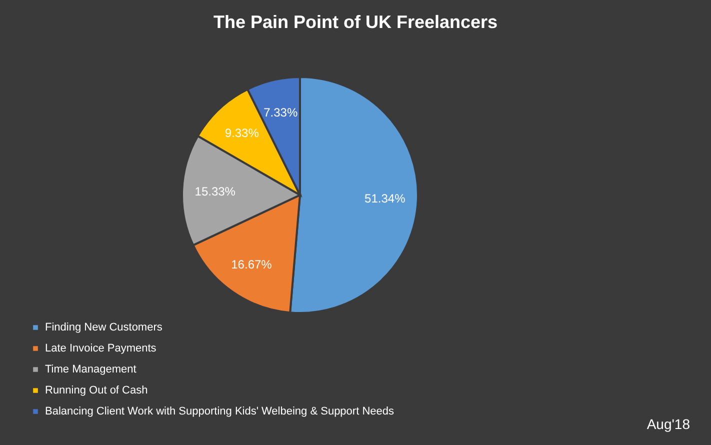 This screenshot has width=711, height=445. Describe the element at coordinates (96, 390) in the screenshot. I see `legend-label: Running Out of Cash` at that location.